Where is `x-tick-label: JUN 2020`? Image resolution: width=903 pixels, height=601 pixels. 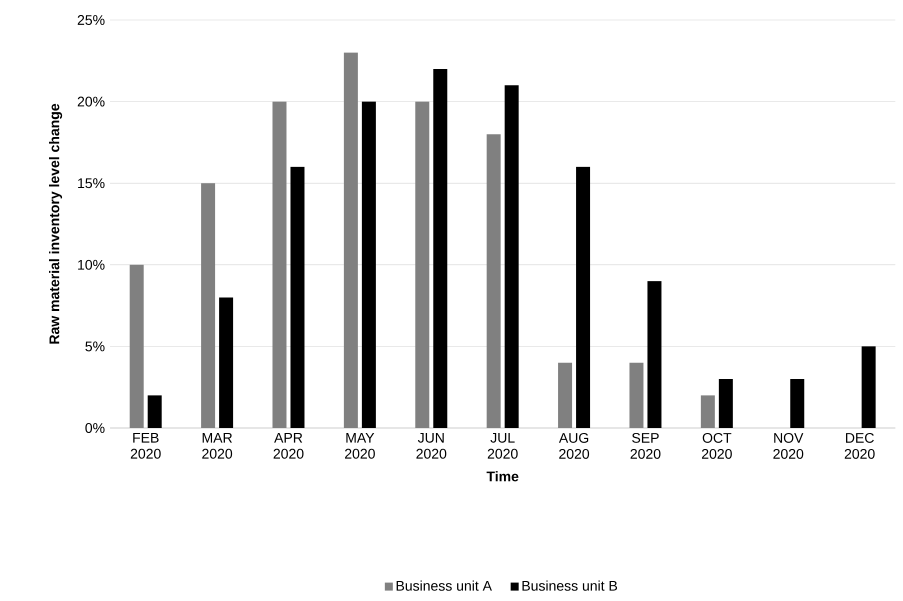
x-tick-label: JUN 2020 is located at coordinates (431, 445).